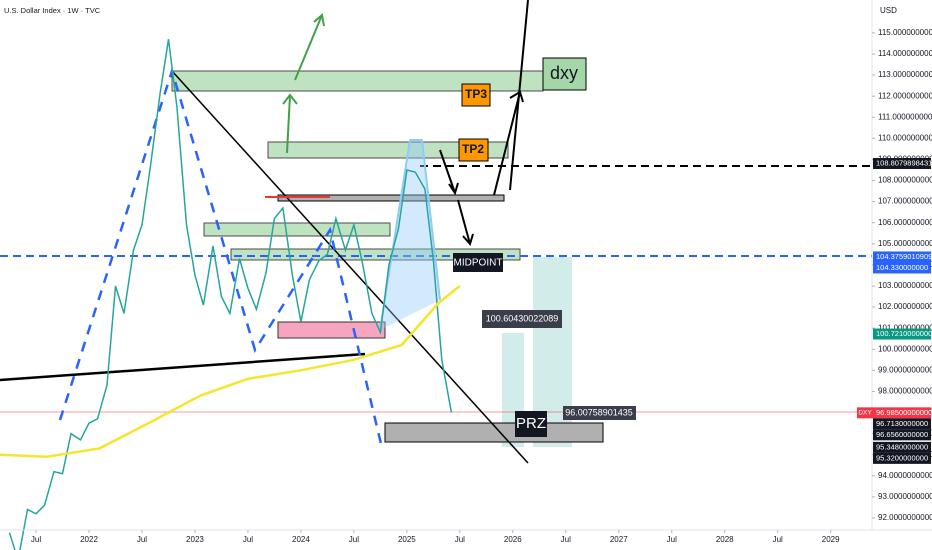  I want to click on annotation: dxy, so click(564, 73).